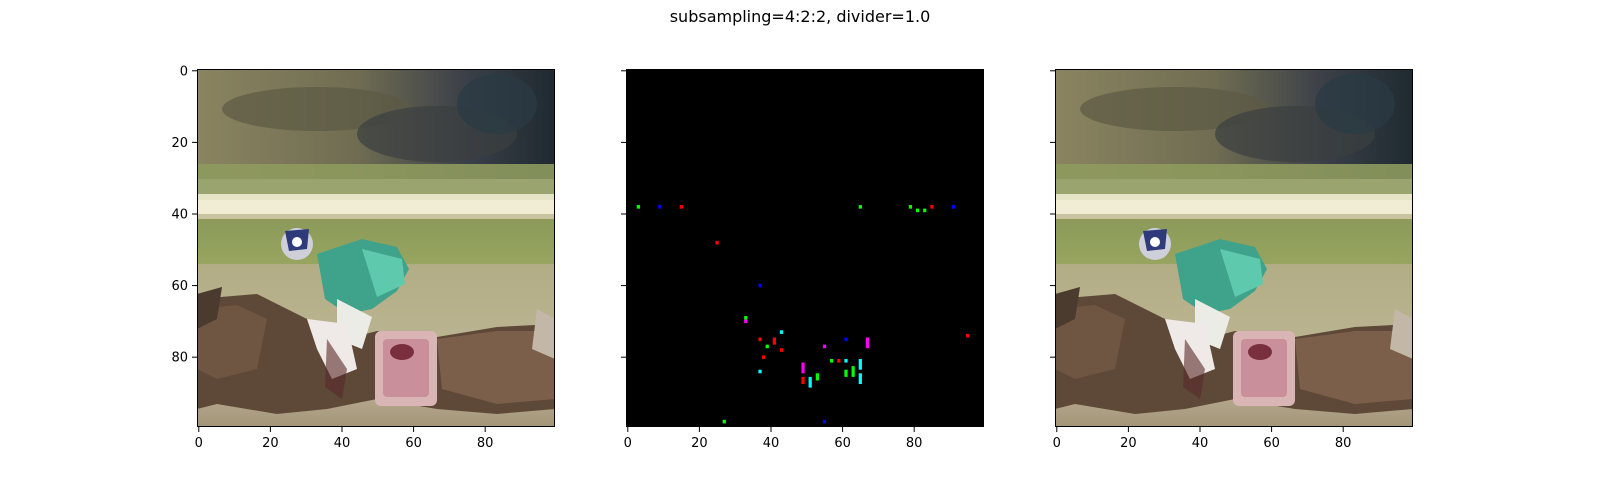 The width and height of the screenshot is (1600, 500). I want to click on y-tick-label: 80, so click(179, 358).